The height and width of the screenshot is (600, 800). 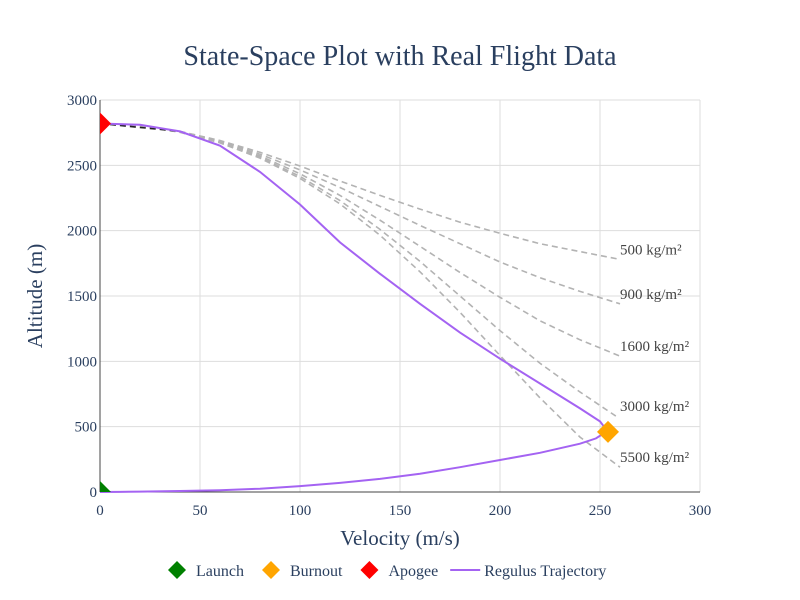 I want to click on reference-curve-label: 900 kg/m², so click(x=651, y=295).